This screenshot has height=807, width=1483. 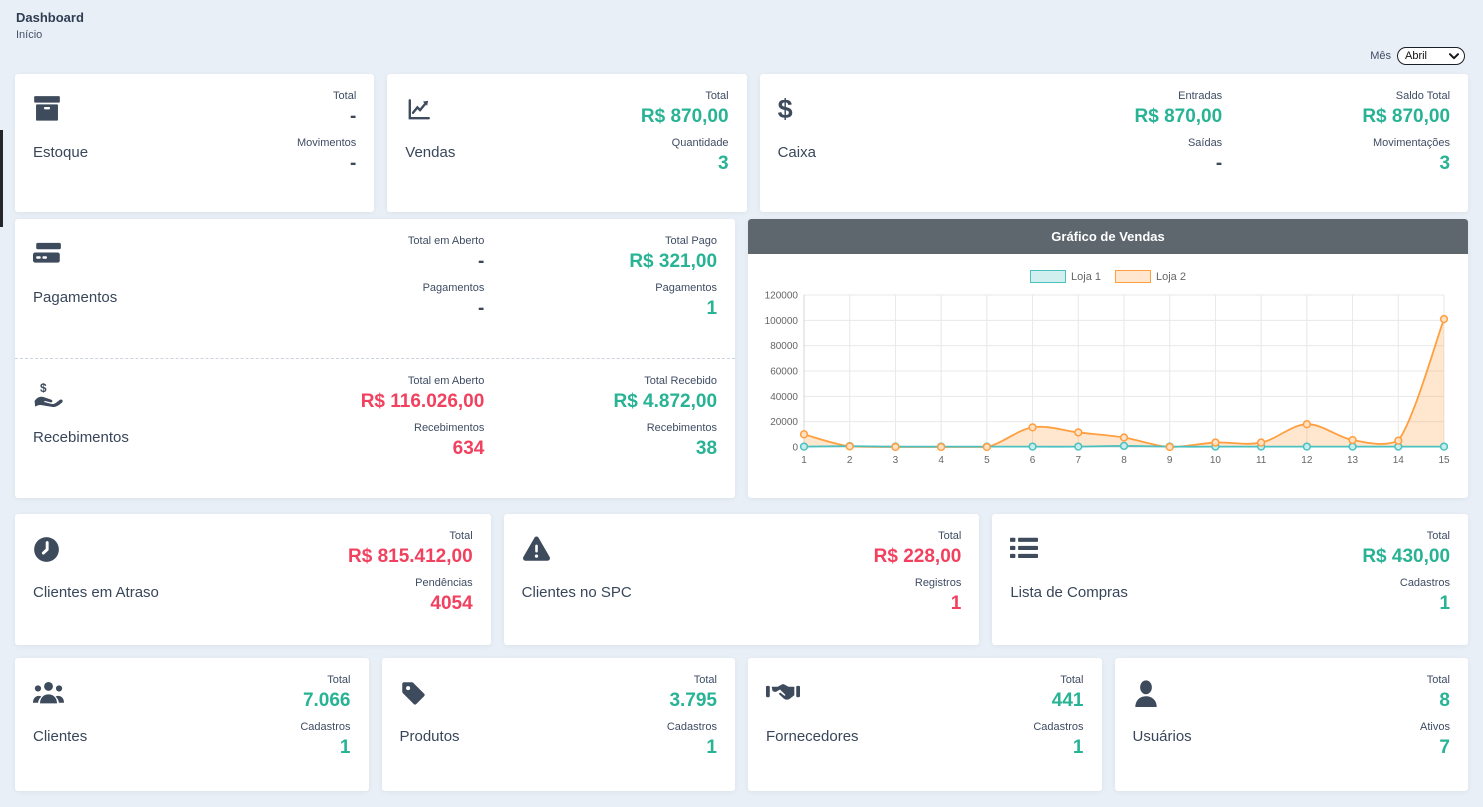 What do you see at coordinates (1075, 551) in the screenshot?
I see `list-icon` at bounding box center [1075, 551].